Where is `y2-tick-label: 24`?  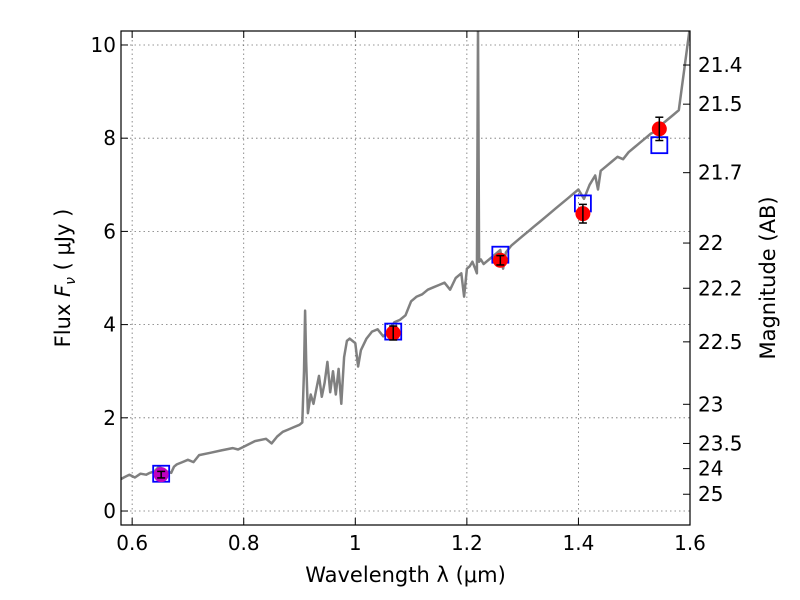
y2-tick-label: 24 is located at coordinates (710, 469).